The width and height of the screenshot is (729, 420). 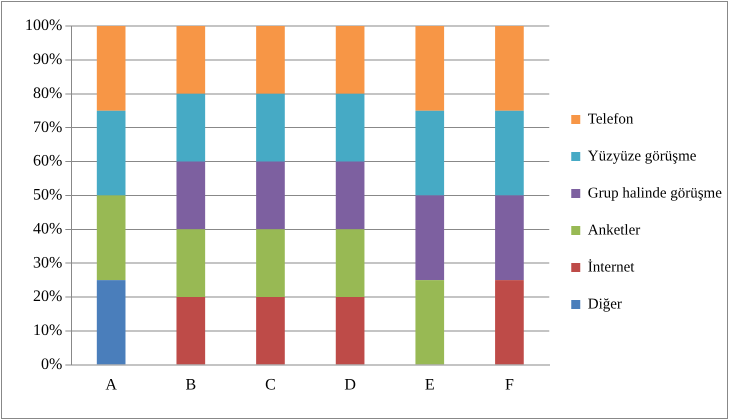 What do you see at coordinates (51, 365) in the screenshot?
I see `y-tick-label: 0%` at bounding box center [51, 365].